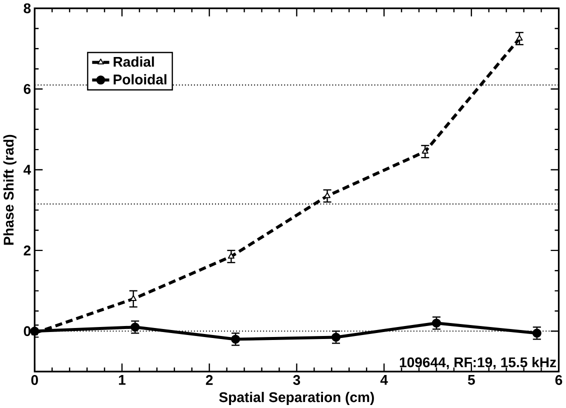  What do you see at coordinates (28, 169) in the screenshot?
I see `y-tick-label: 4` at bounding box center [28, 169].